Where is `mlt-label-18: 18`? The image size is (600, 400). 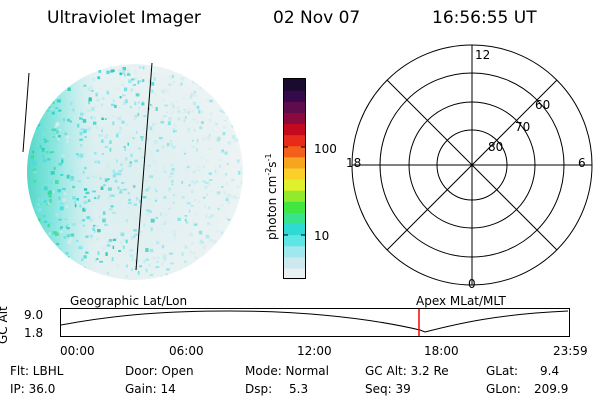
mlt-label-18: 18 is located at coordinates (353, 163).